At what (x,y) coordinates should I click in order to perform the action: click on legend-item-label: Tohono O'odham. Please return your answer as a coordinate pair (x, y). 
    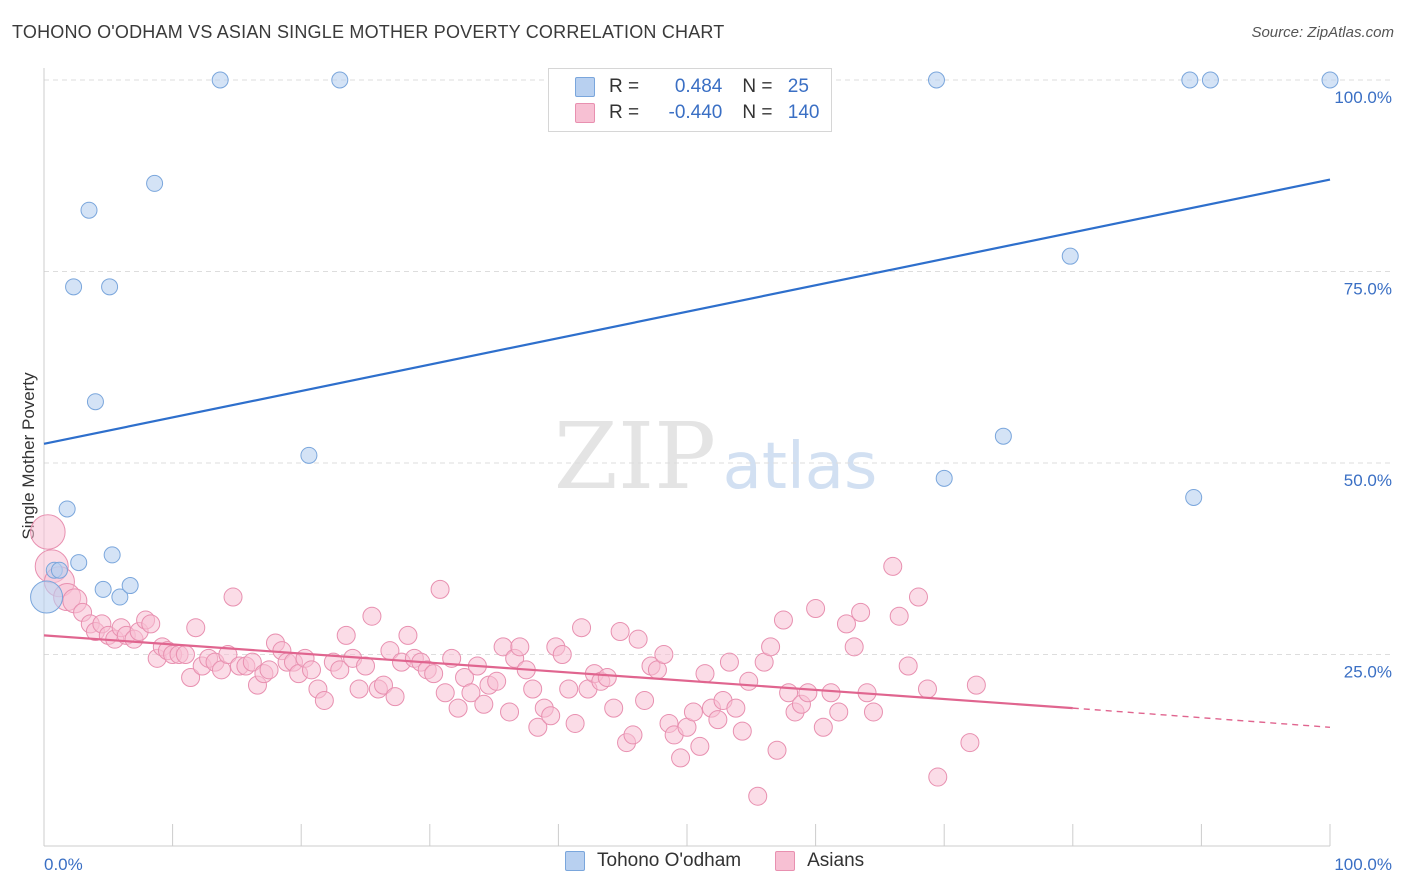
    Looking at the image, I should click on (669, 860).